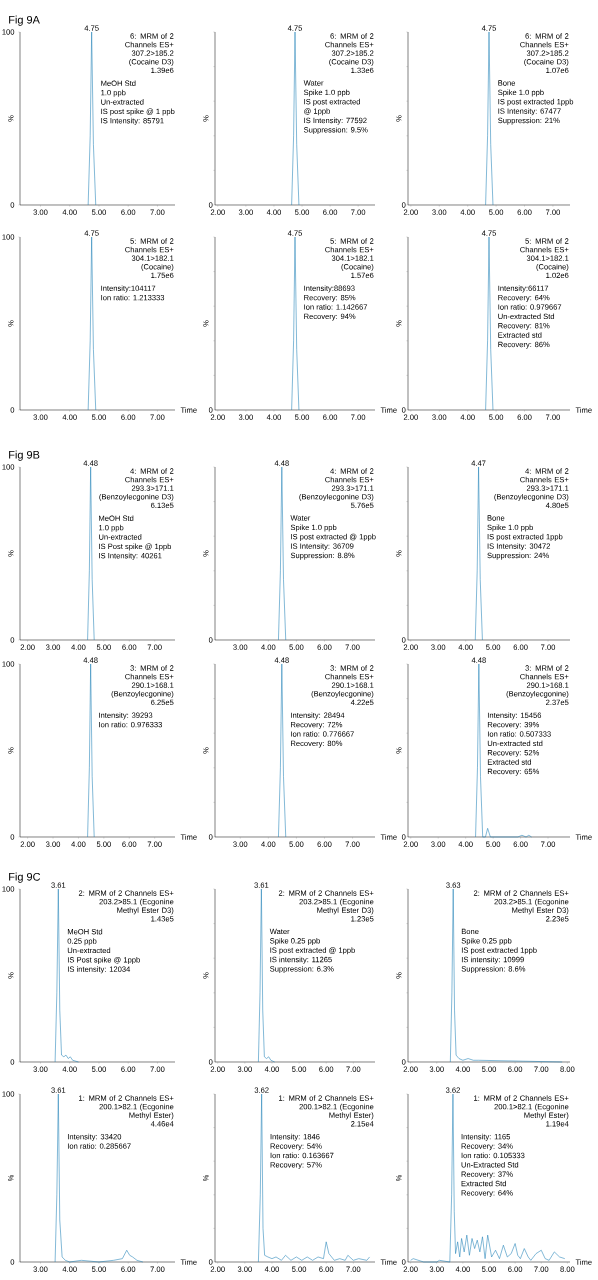 The image size is (598, 1280). What do you see at coordinates (24, 20) in the screenshot?
I see `caption: Fig 9A` at bounding box center [24, 20].